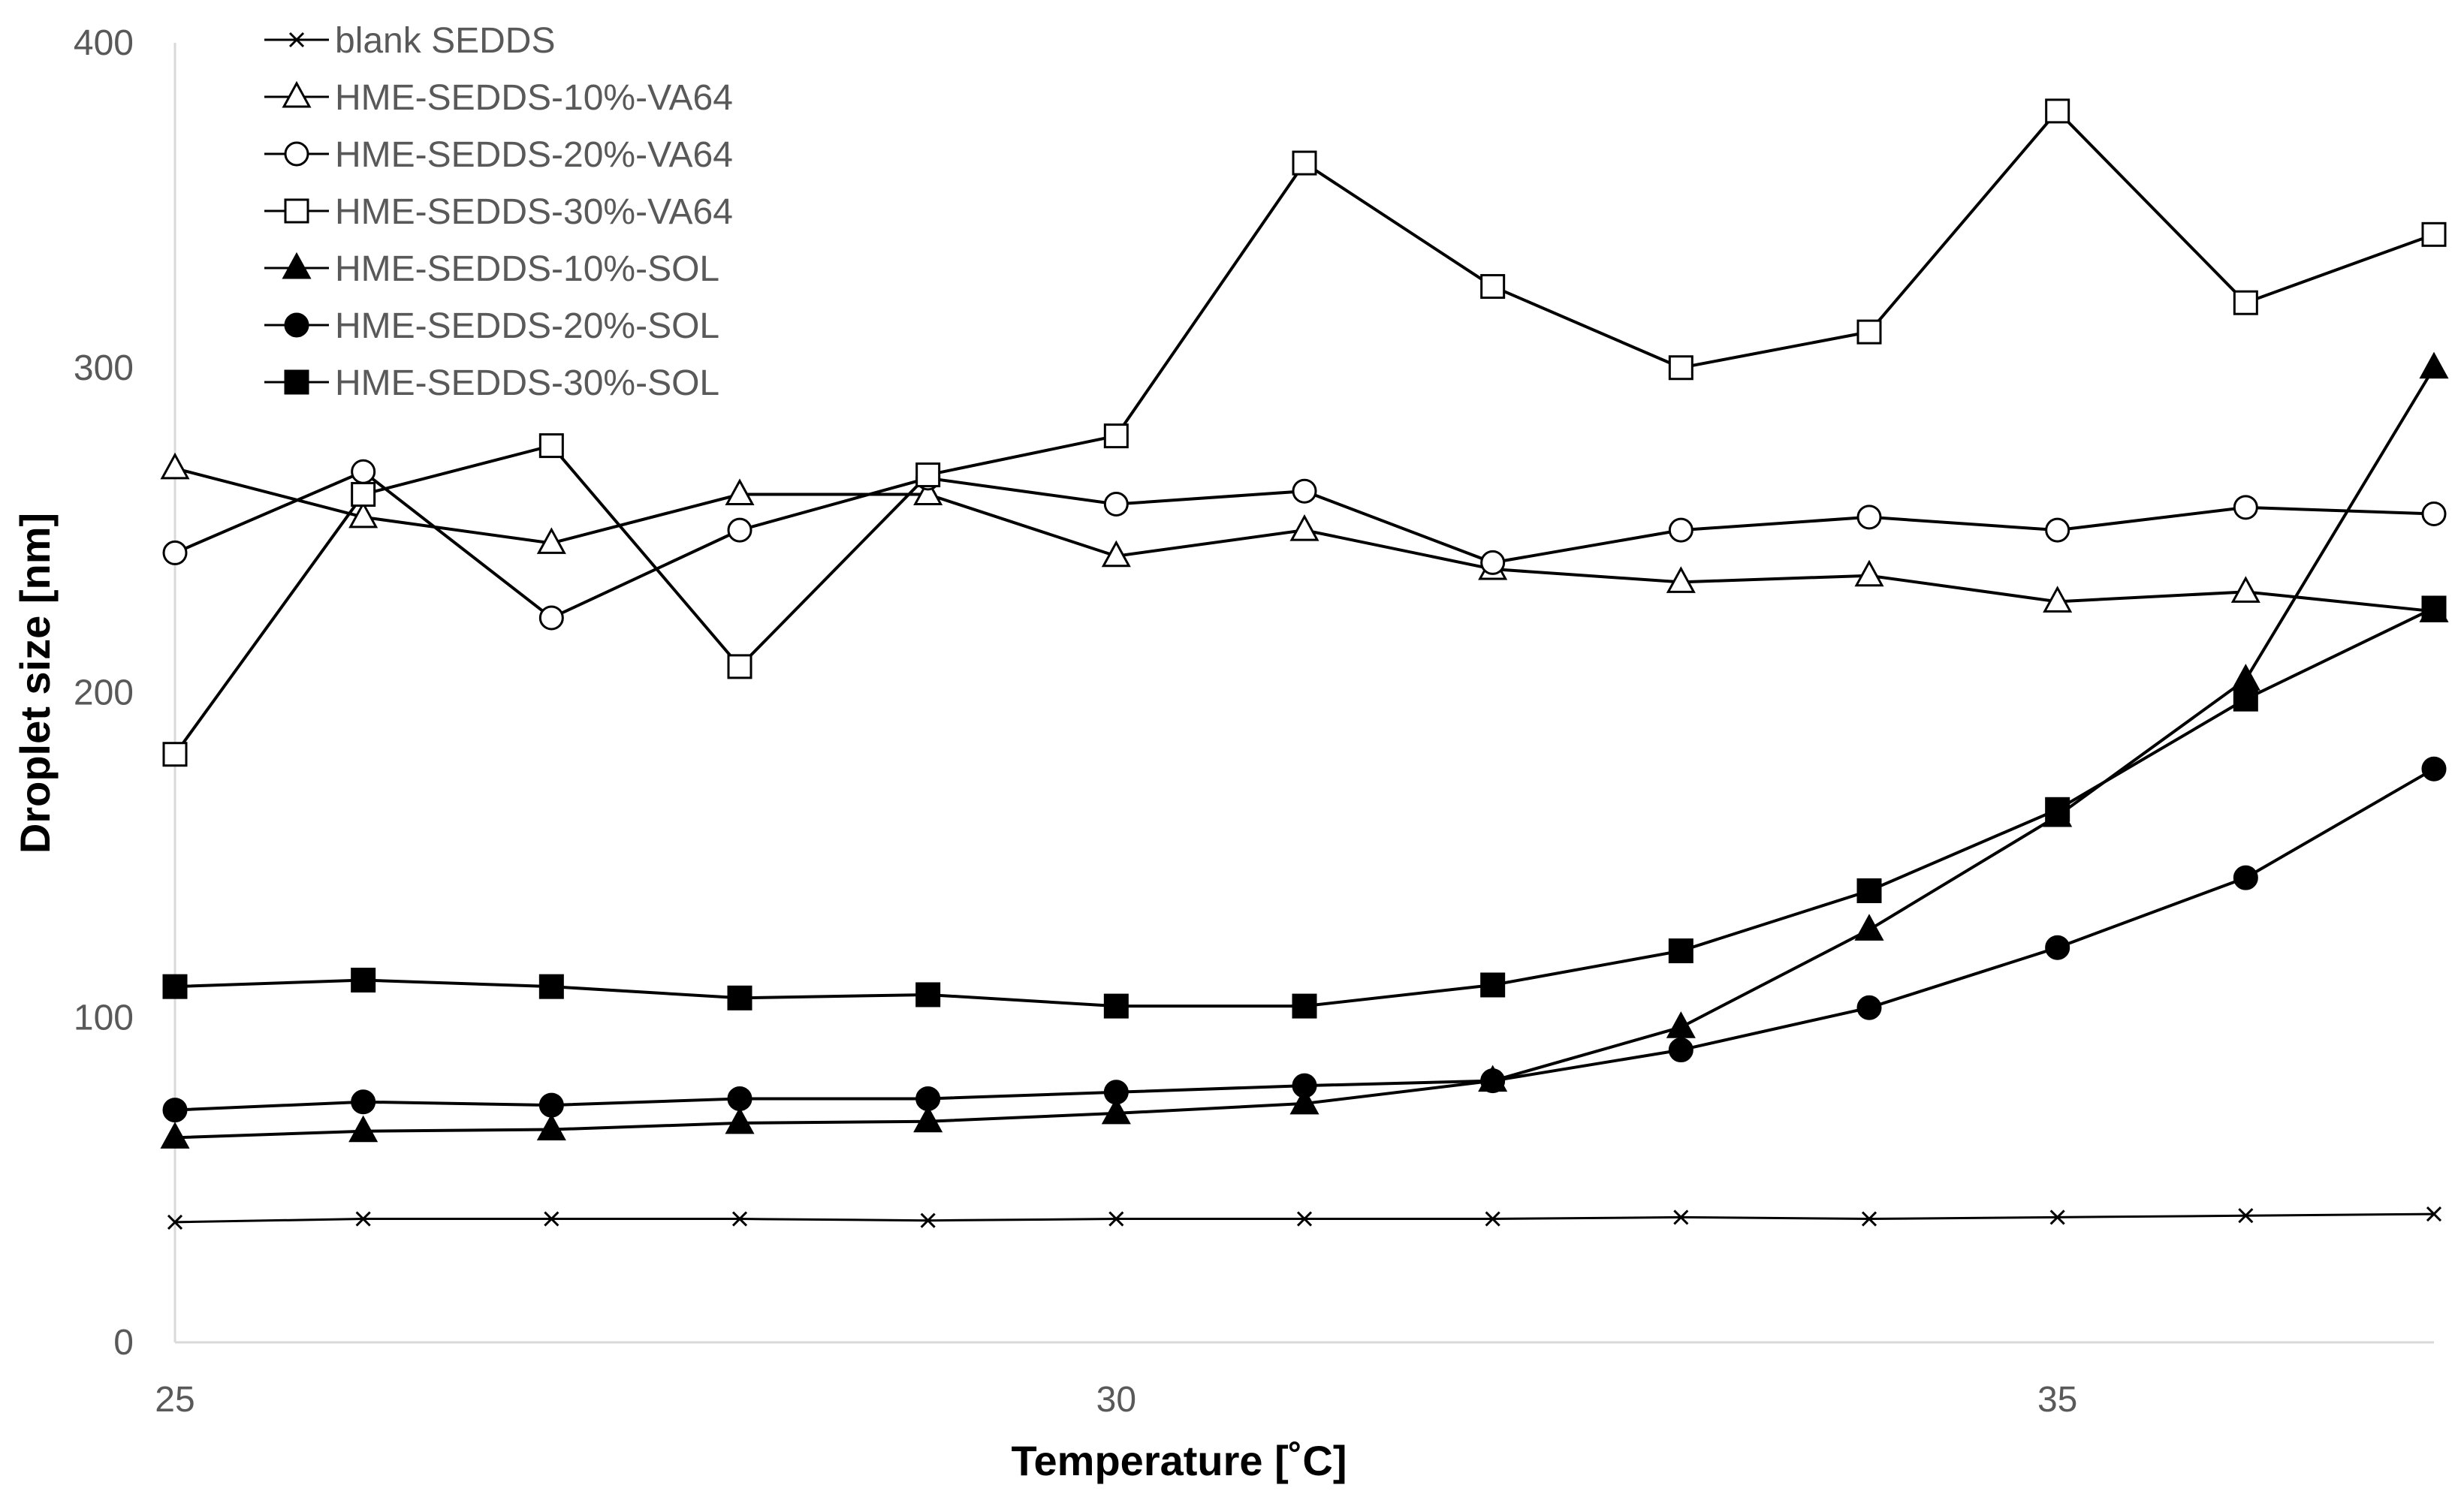 The image size is (2464, 1500). What do you see at coordinates (445, 41) in the screenshot?
I see `legend-label: blank SEDDS` at bounding box center [445, 41].